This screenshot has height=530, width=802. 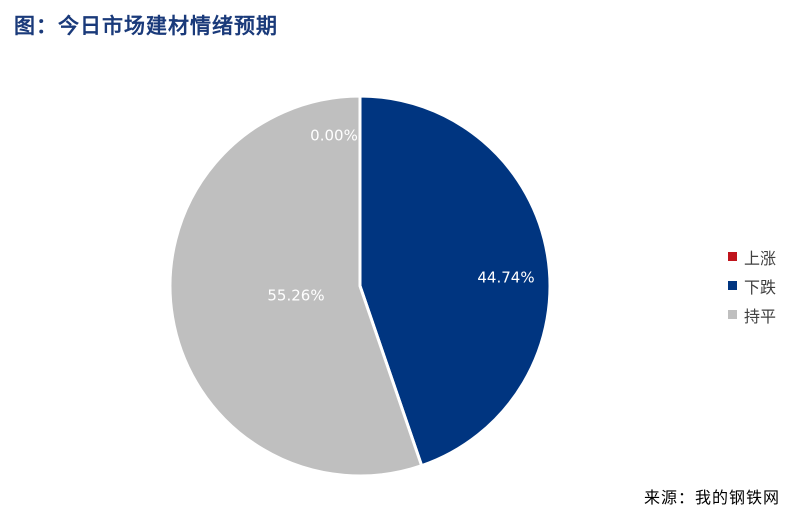 What do you see at coordinates (711, 497) in the screenshot?
I see `source-note: 来源：我的钢铁网` at bounding box center [711, 497].